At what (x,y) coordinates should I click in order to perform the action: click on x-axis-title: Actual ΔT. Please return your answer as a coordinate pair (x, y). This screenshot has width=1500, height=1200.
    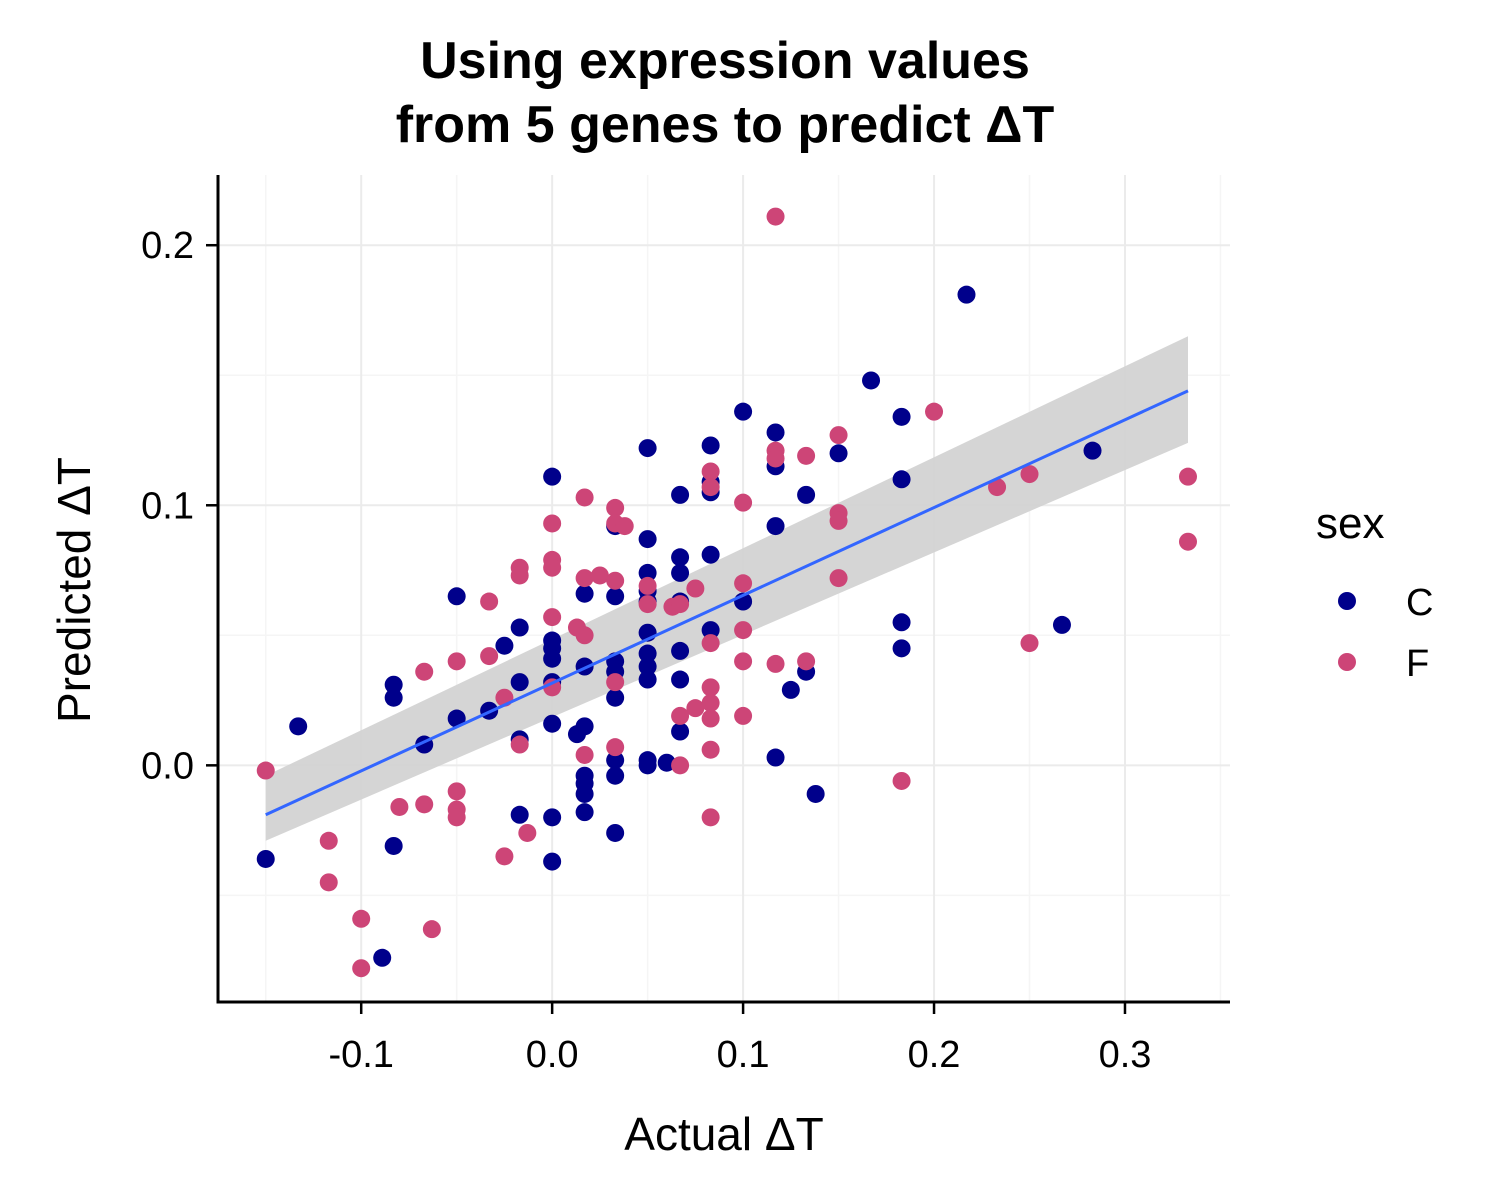
    Looking at the image, I should click on (723, 1134).